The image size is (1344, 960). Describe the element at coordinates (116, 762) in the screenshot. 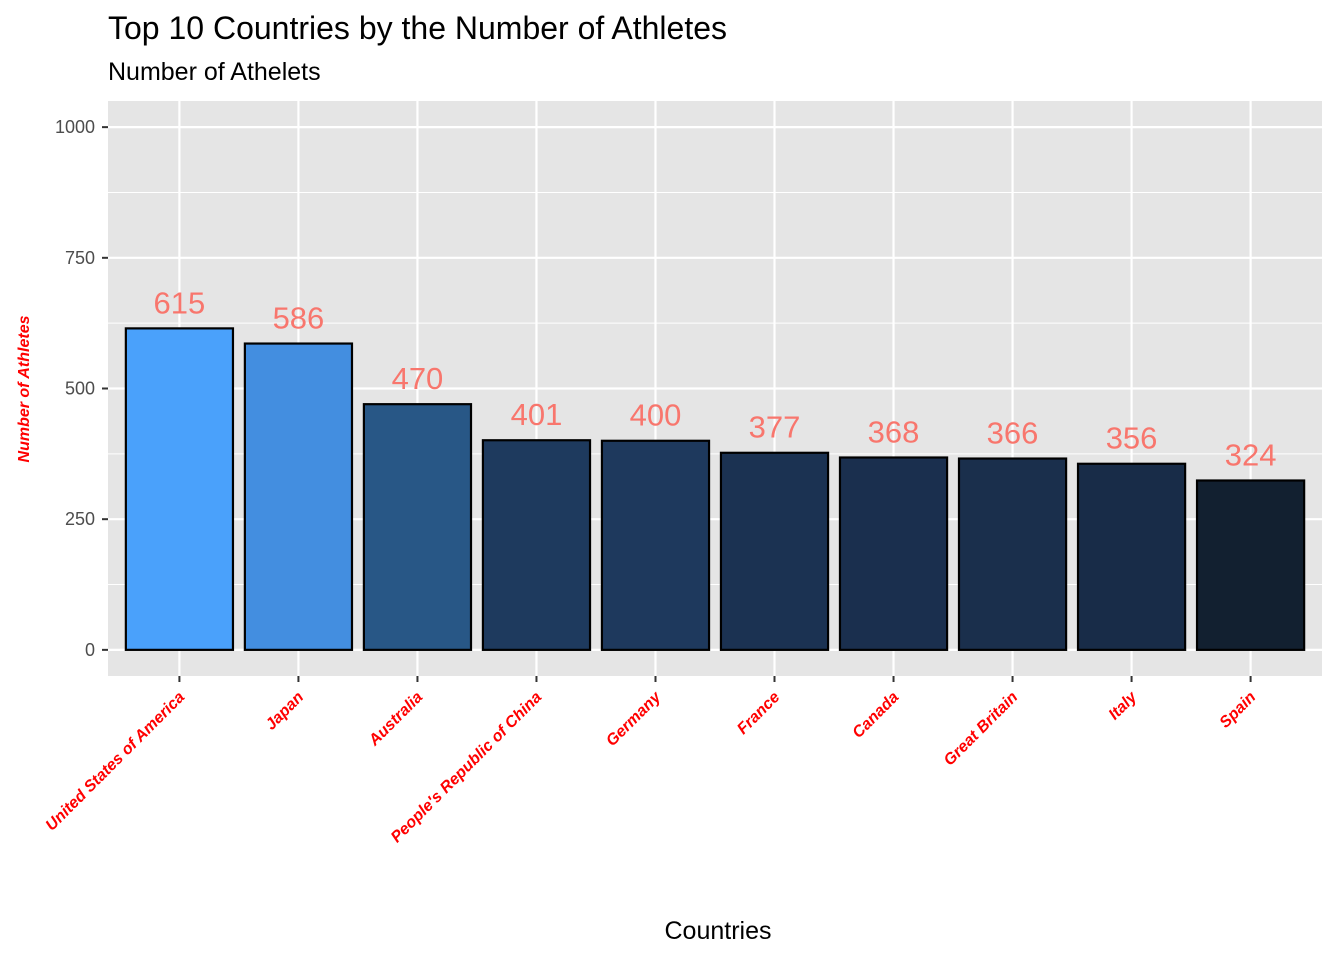

I see `x-tick-label: United States of America` at that location.